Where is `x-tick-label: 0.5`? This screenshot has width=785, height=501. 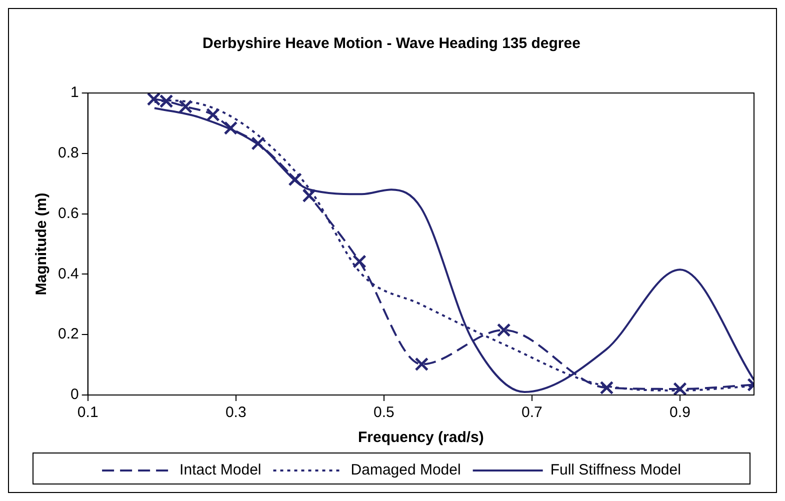 x-tick-label: 0.5 is located at coordinates (383, 413).